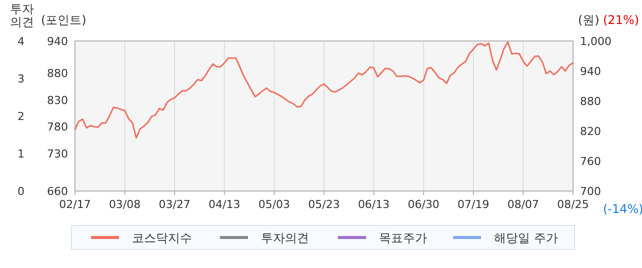 The height and width of the screenshot is (268, 642). I want to click on x-tick-label: 08/25, so click(573, 204).